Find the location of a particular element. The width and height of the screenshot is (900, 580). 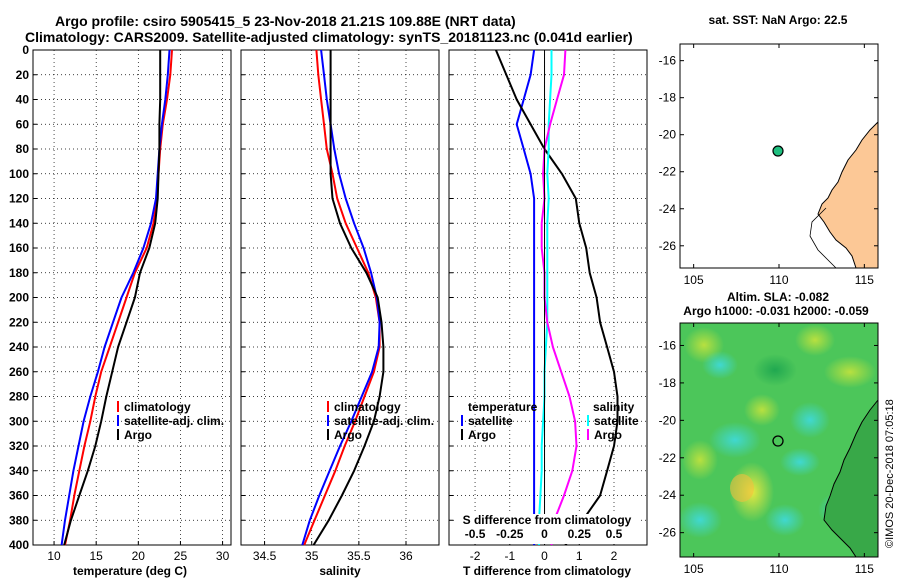

y-tick-label: 160 is located at coordinates (19, 248).